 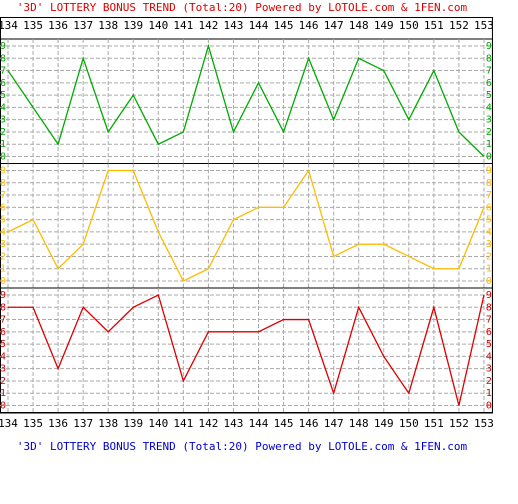 I want to click on x-tick-label: 136, so click(x=58, y=25).